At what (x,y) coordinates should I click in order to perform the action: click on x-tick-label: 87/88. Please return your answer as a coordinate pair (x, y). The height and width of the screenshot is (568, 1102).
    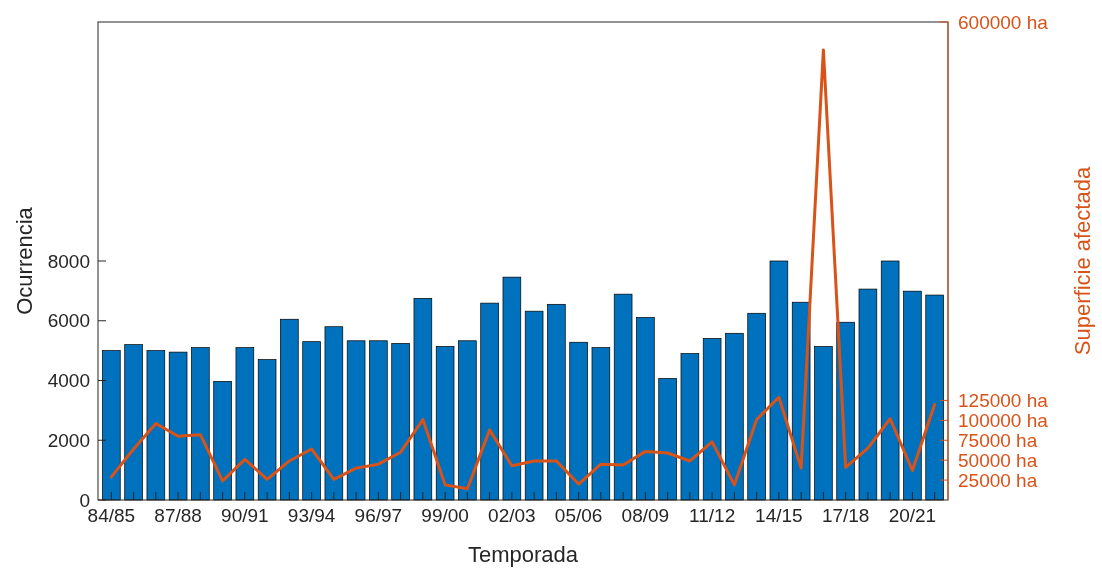
    Looking at the image, I should click on (178, 515).